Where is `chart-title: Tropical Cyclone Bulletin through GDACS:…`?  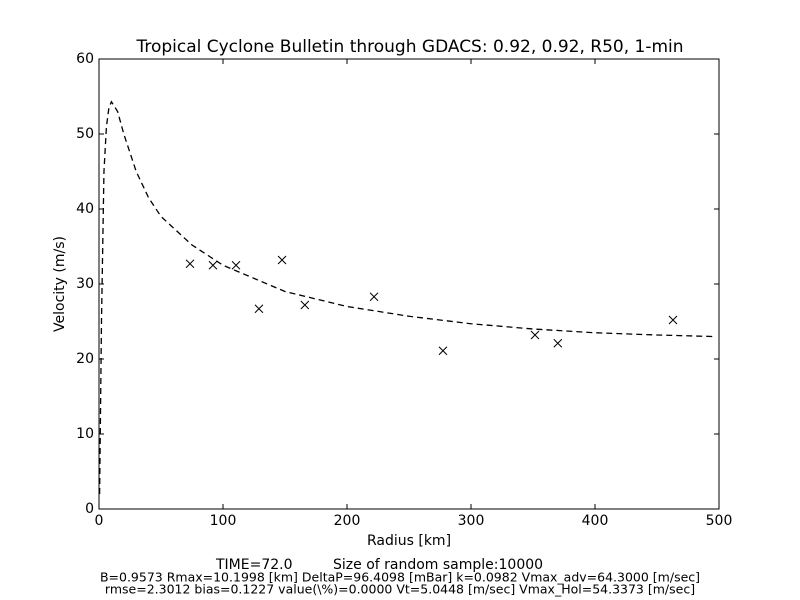 chart-title: Tropical Cyclone Bulletin through GDACS:… is located at coordinates (409, 47).